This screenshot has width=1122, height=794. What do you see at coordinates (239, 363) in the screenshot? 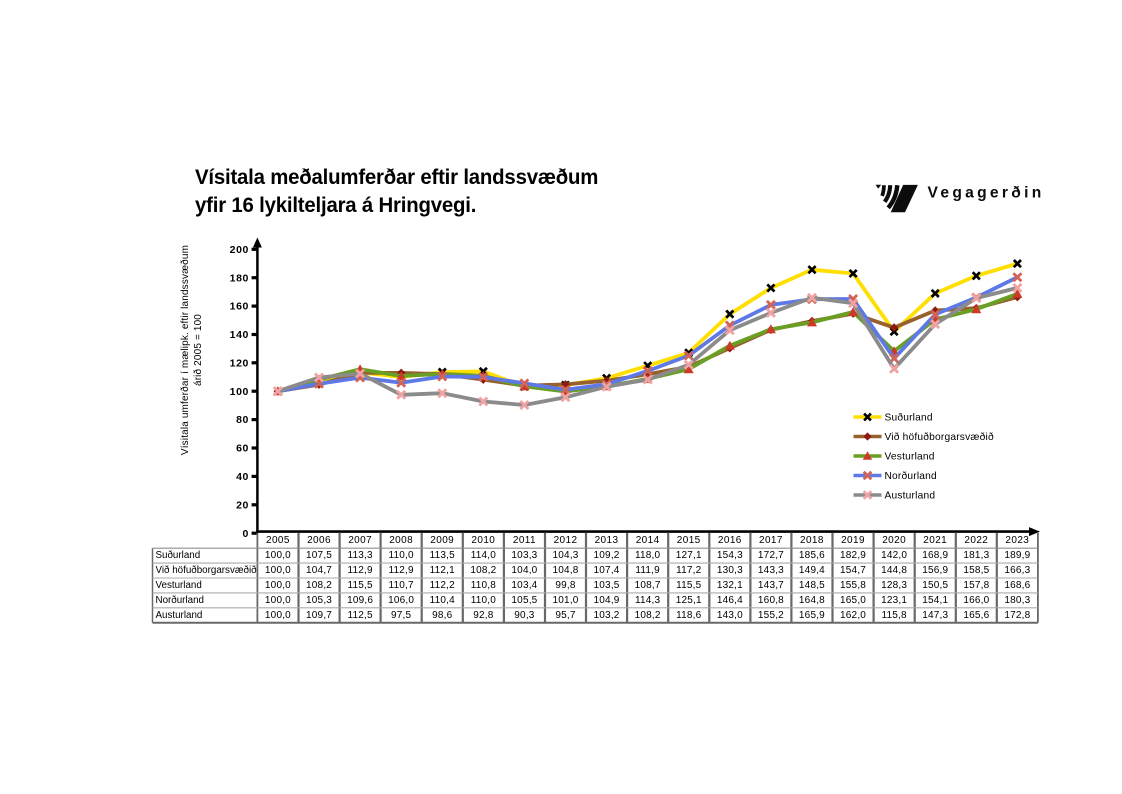
I see `svg-text: 120` at bounding box center [239, 363].